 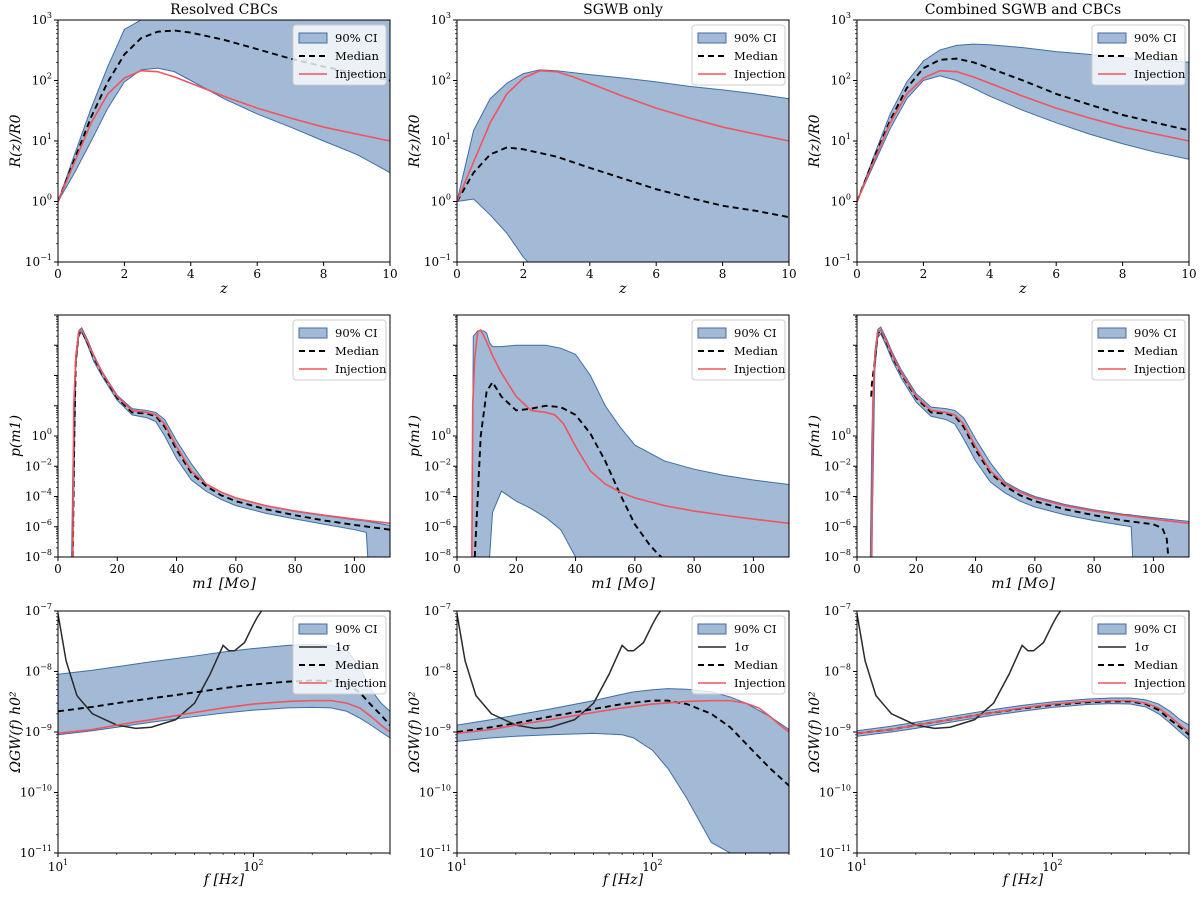 I want to click on x-tick-label: 40, so click(x=975, y=569).